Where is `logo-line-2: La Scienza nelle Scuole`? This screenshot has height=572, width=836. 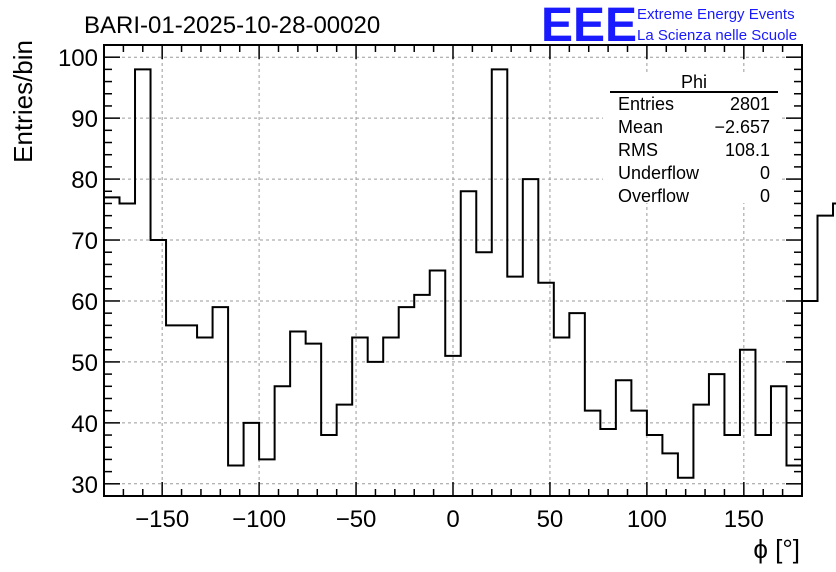 logo-line-2: La Scienza nelle Scuole is located at coordinates (717, 35).